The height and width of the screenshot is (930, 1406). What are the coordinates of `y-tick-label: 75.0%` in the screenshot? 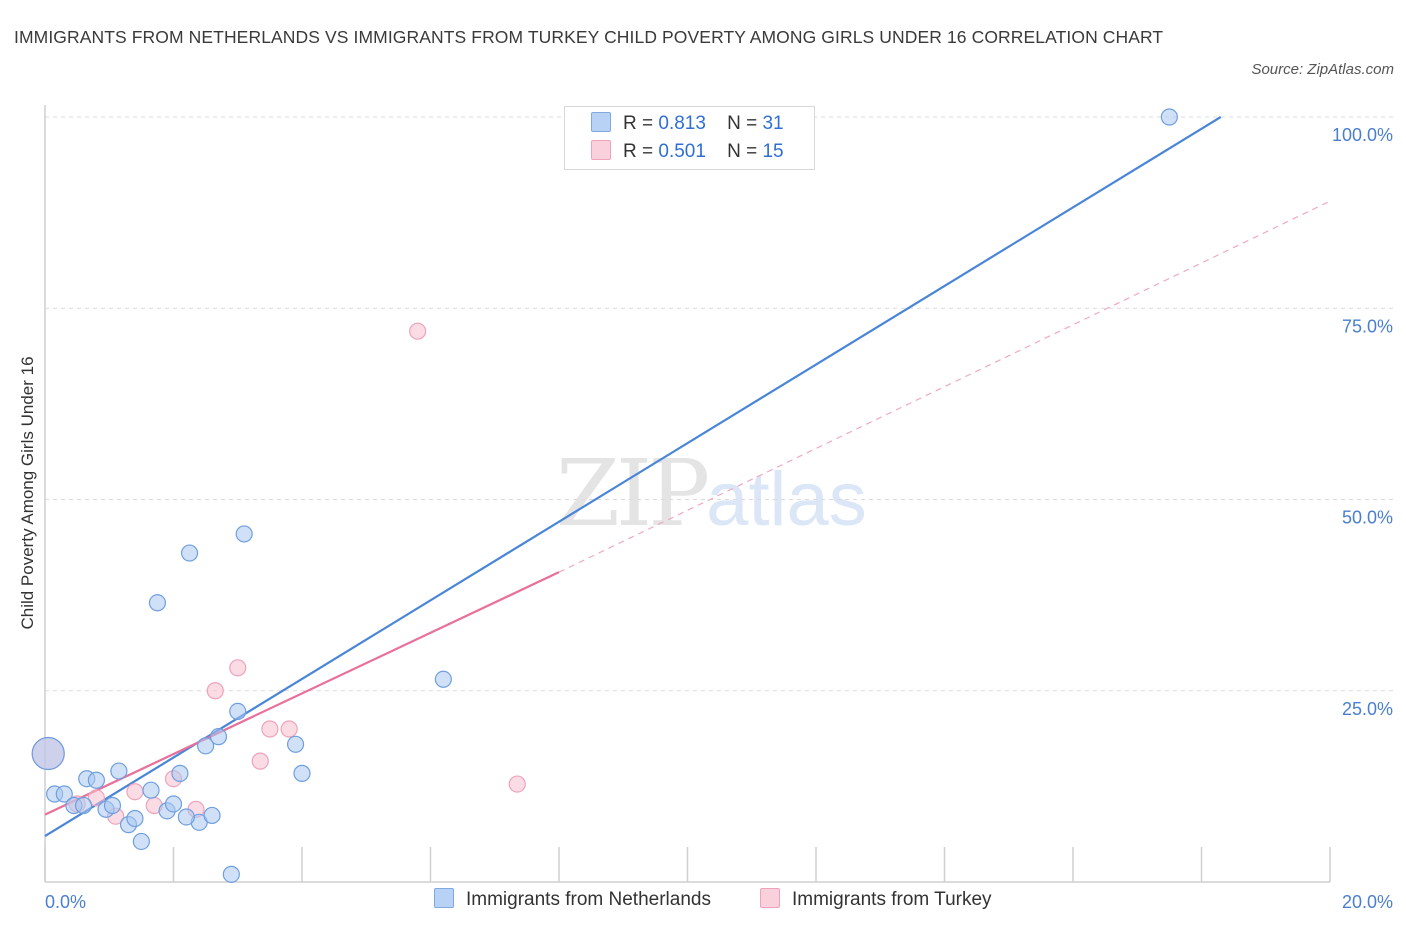 It's located at (1367, 326).